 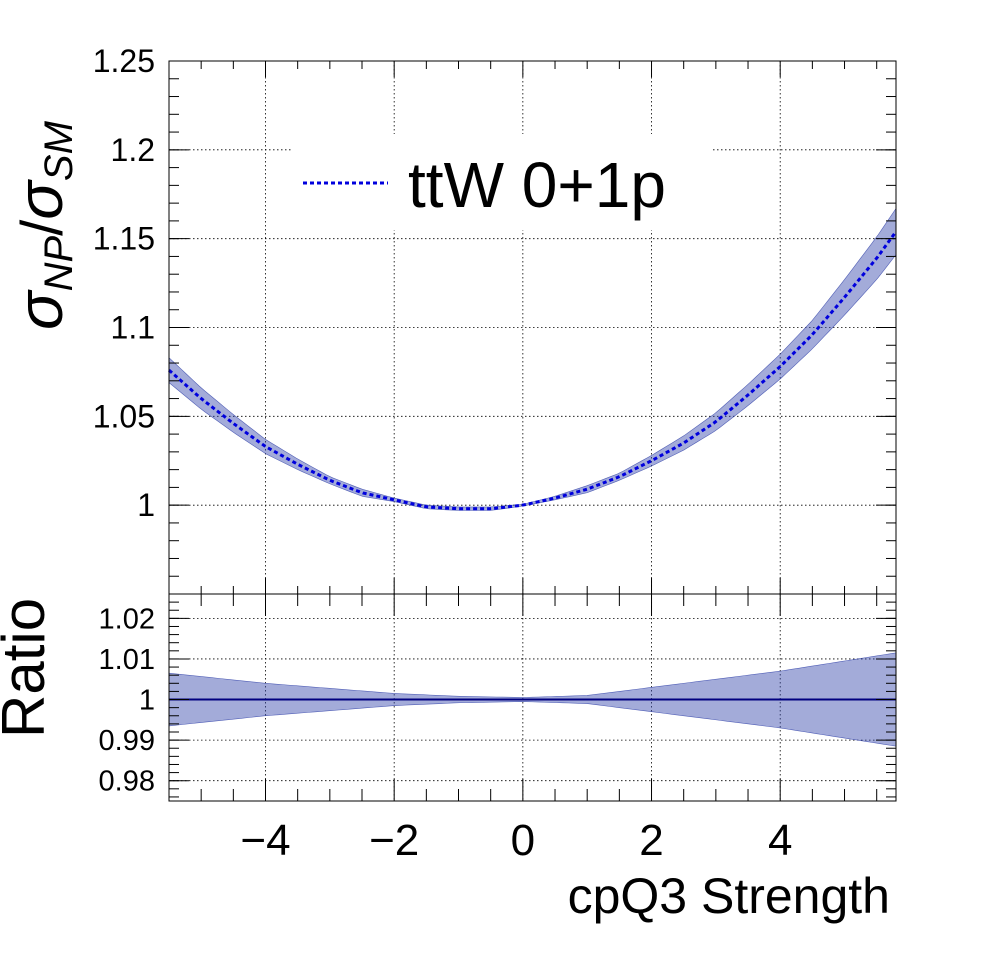 What do you see at coordinates (127, 619) in the screenshot?
I see `ratio-y-tick-label: 1.02` at bounding box center [127, 619].